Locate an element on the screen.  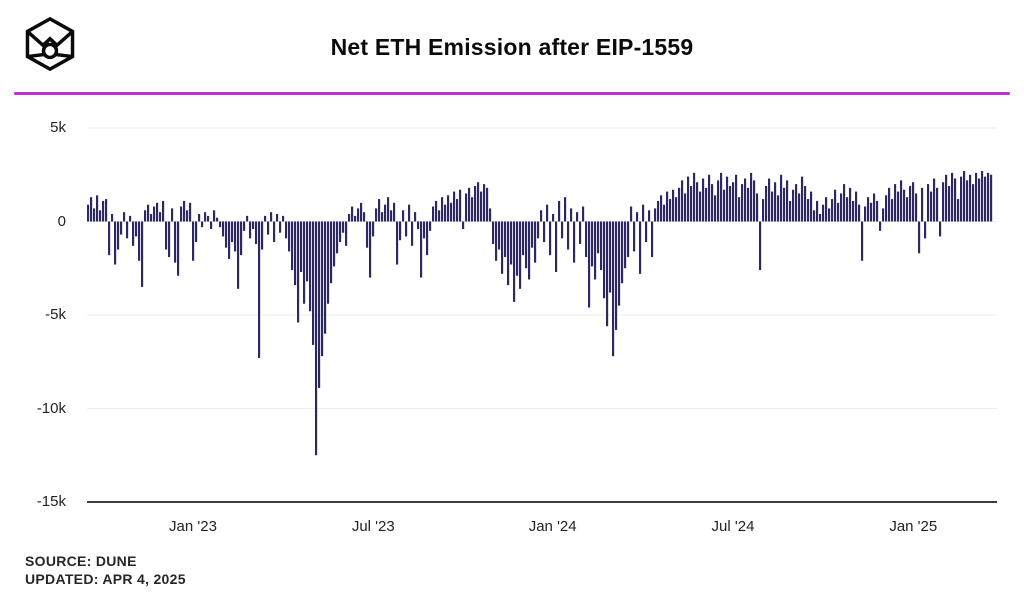
source-label: SOURCE: DUNE is located at coordinates (81, 561).